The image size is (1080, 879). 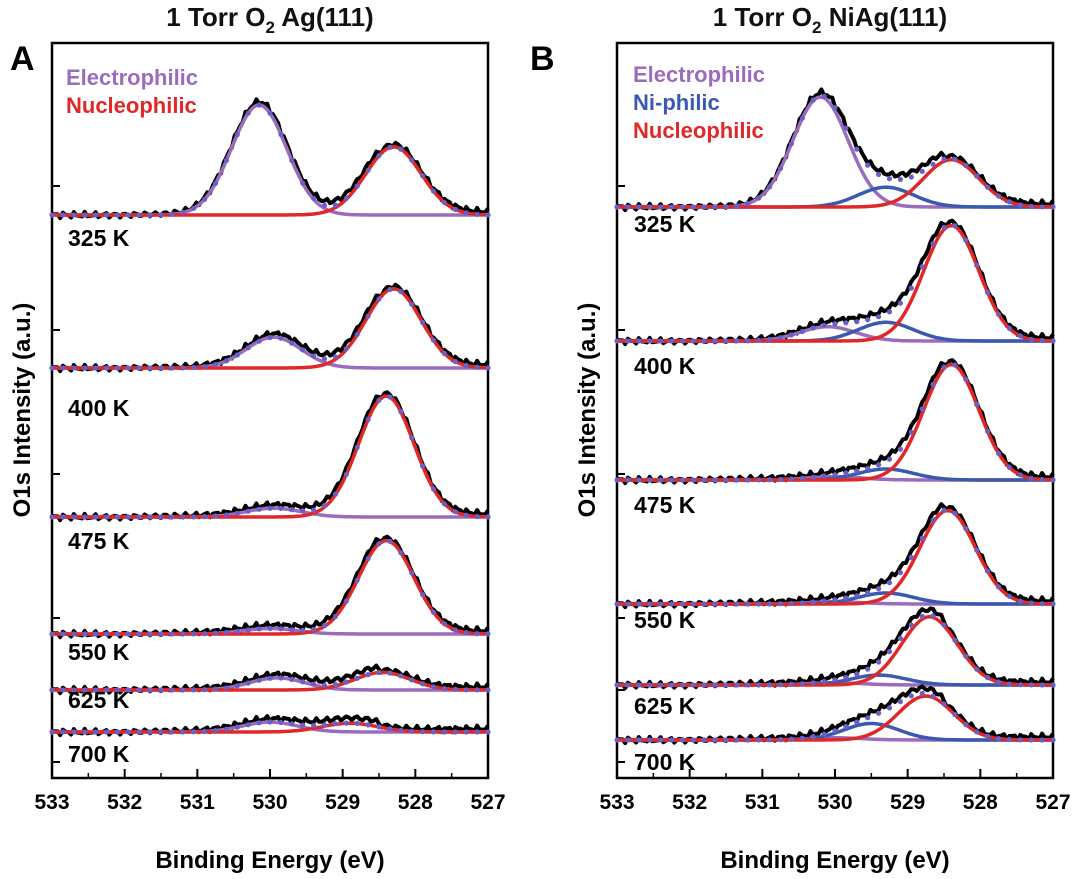 What do you see at coordinates (616, 802) in the screenshot?
I see `x-tick-label: 533` at bounding box center [616, 802].